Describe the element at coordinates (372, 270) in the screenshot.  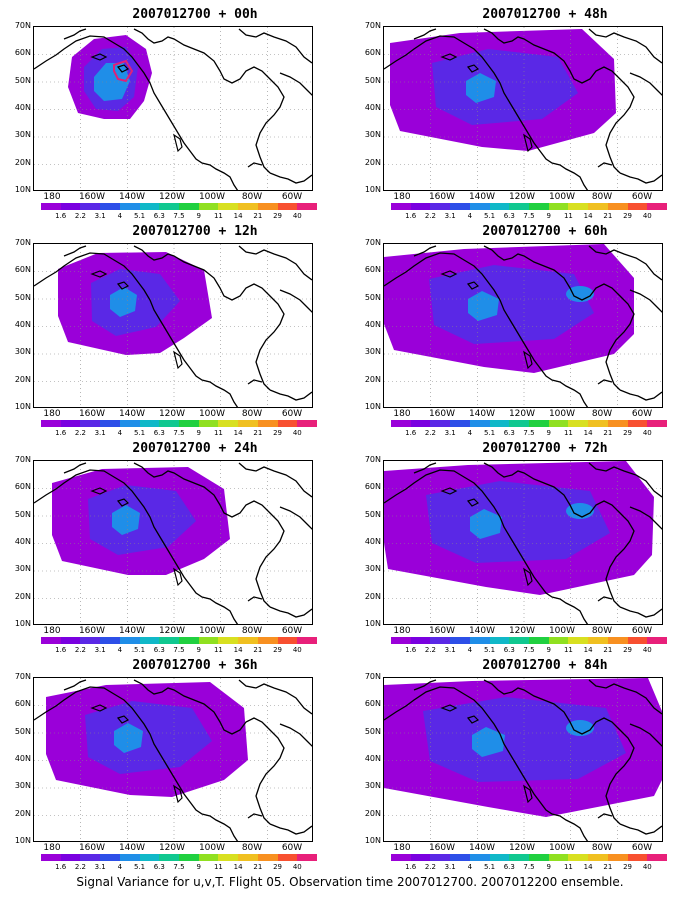
I see `lat-label: 60N` at that location.